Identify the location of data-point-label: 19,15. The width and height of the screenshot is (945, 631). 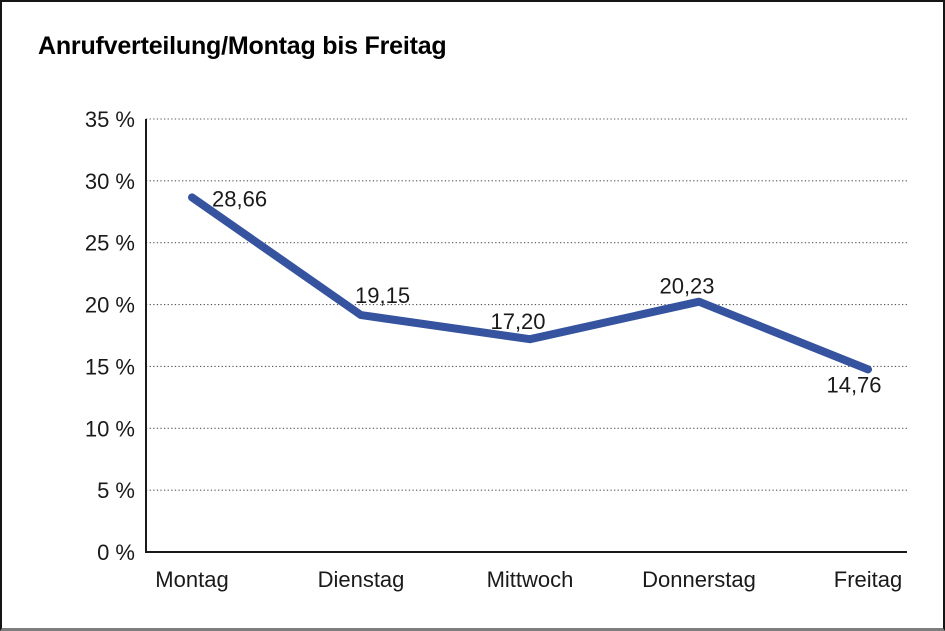
(382, 295).